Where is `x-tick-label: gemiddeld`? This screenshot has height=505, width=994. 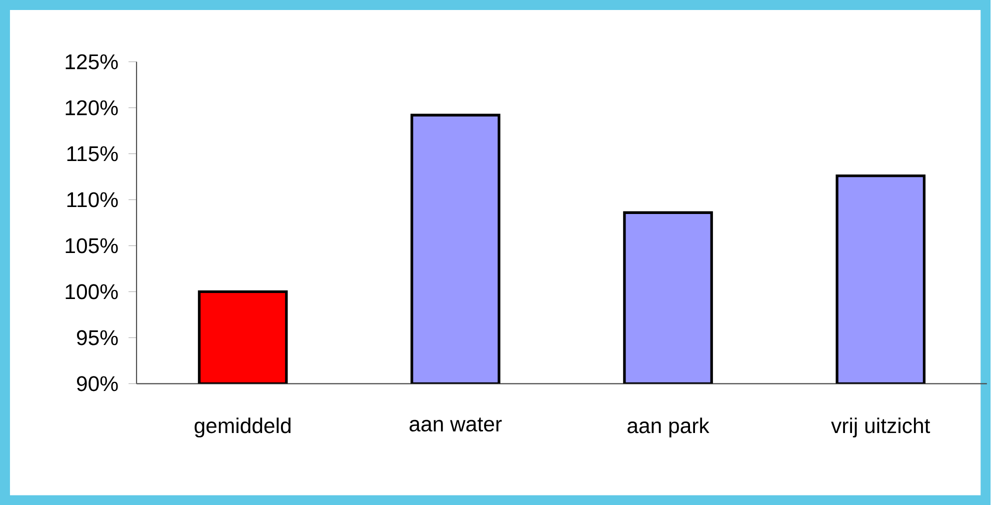
x-tick-label: gemiddeld is located at coordinates (242, 427).